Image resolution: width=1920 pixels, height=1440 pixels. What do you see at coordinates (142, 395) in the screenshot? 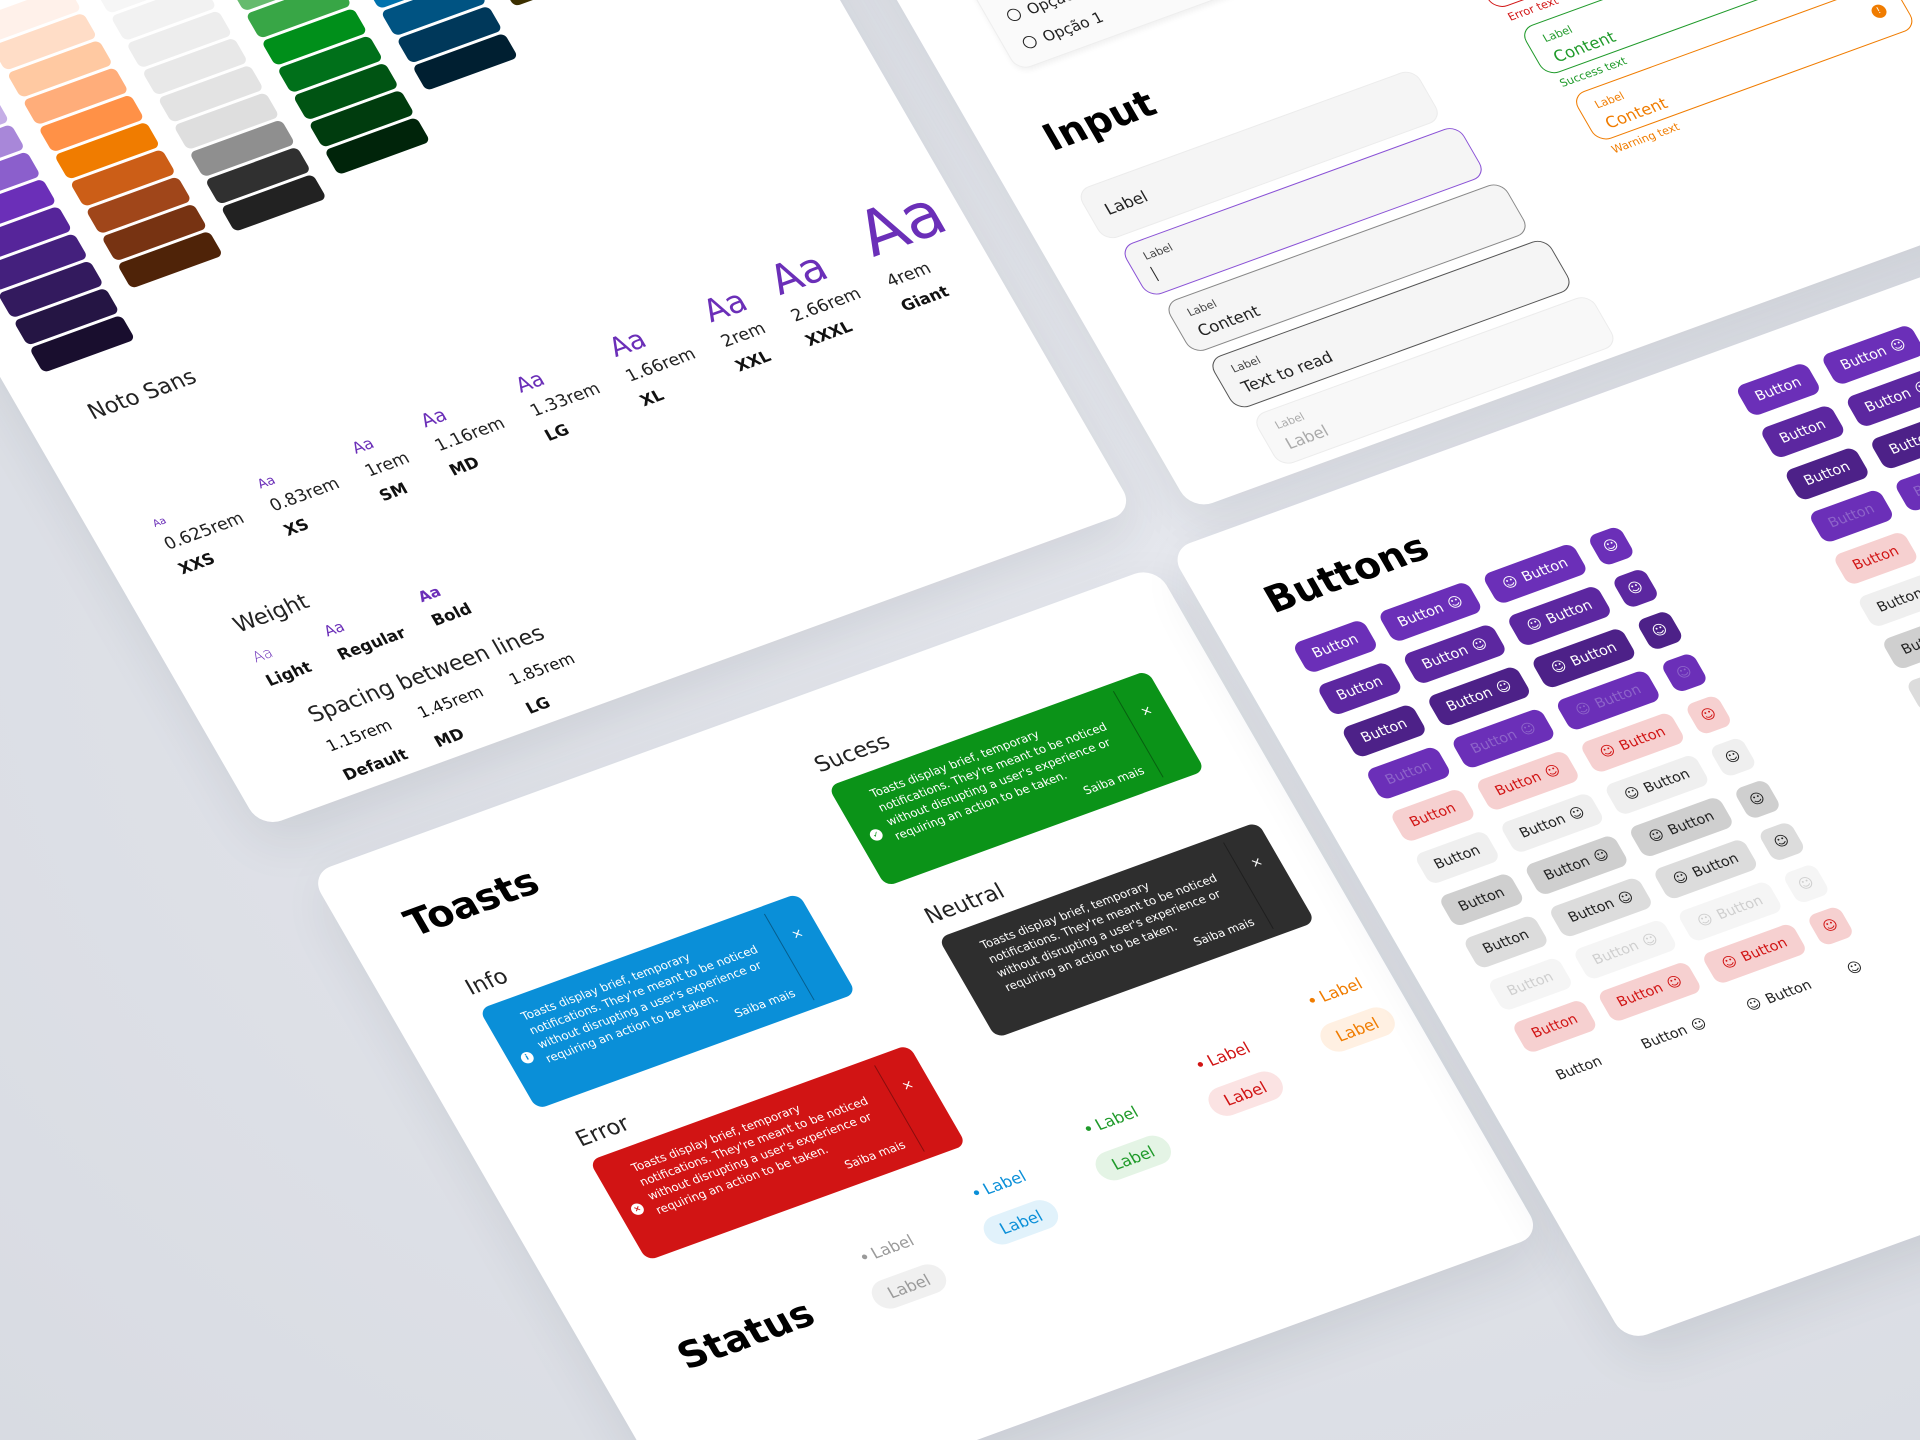
I see `typography-family: Noto Sans` at bounding box center [142, 395].